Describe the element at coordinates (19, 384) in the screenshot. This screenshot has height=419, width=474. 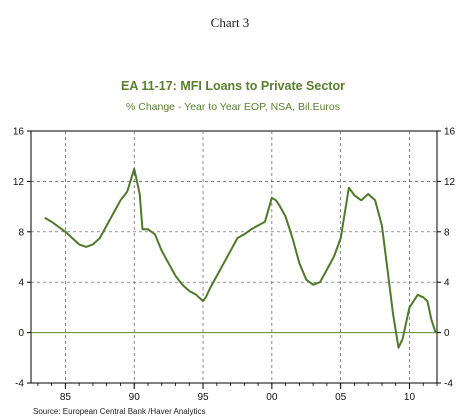
I see `y-tick-label-left: -4` at that location.